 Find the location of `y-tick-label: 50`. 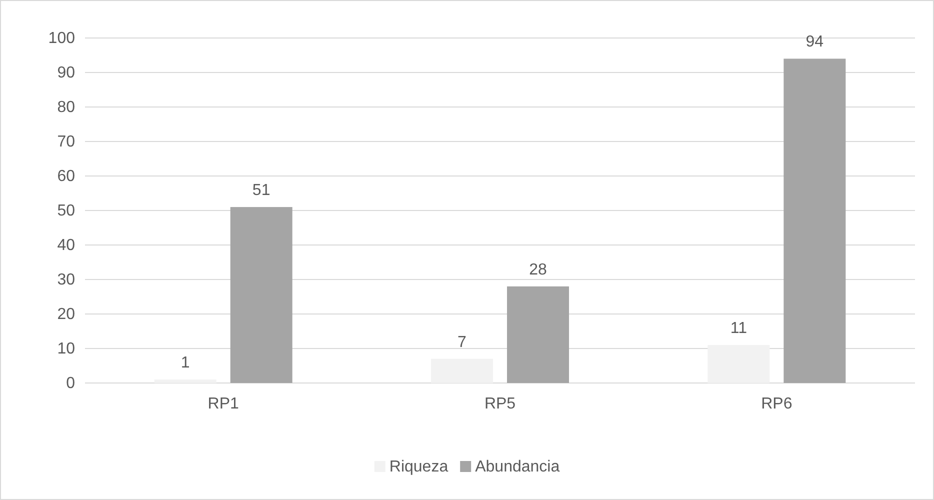

y-tick-label: 50 is located at coordinates (66, 211).